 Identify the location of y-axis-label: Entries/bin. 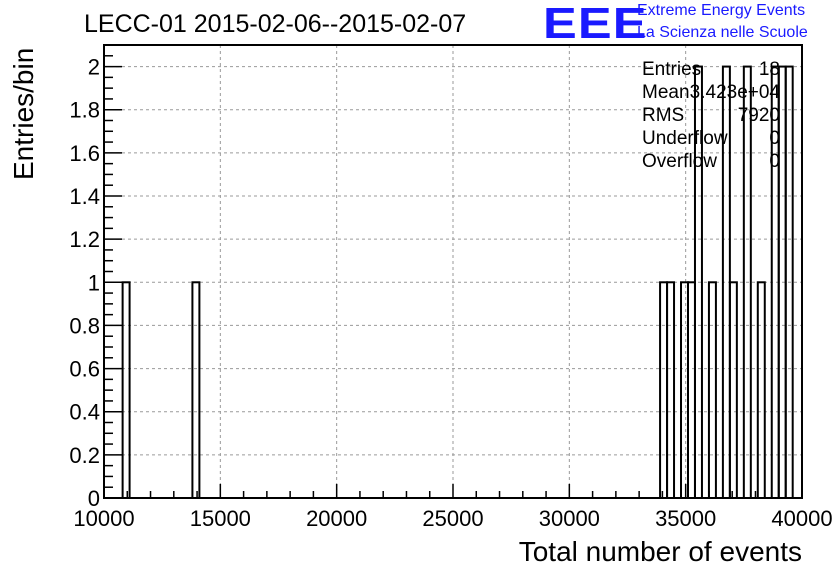
(23, 113).